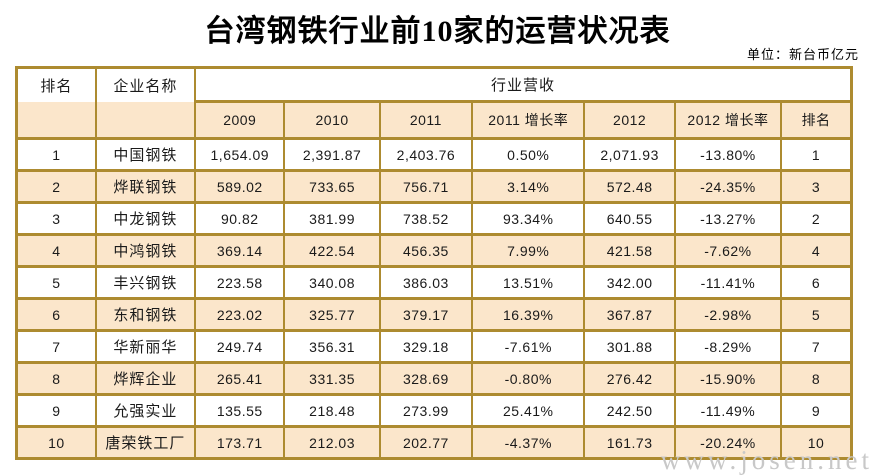 This screenshot has height=475, width=875. What do you see at coordinates (528, 154) in the screenshot?
I see `value-cell: 0.50%` at bounding box center [528, 154].